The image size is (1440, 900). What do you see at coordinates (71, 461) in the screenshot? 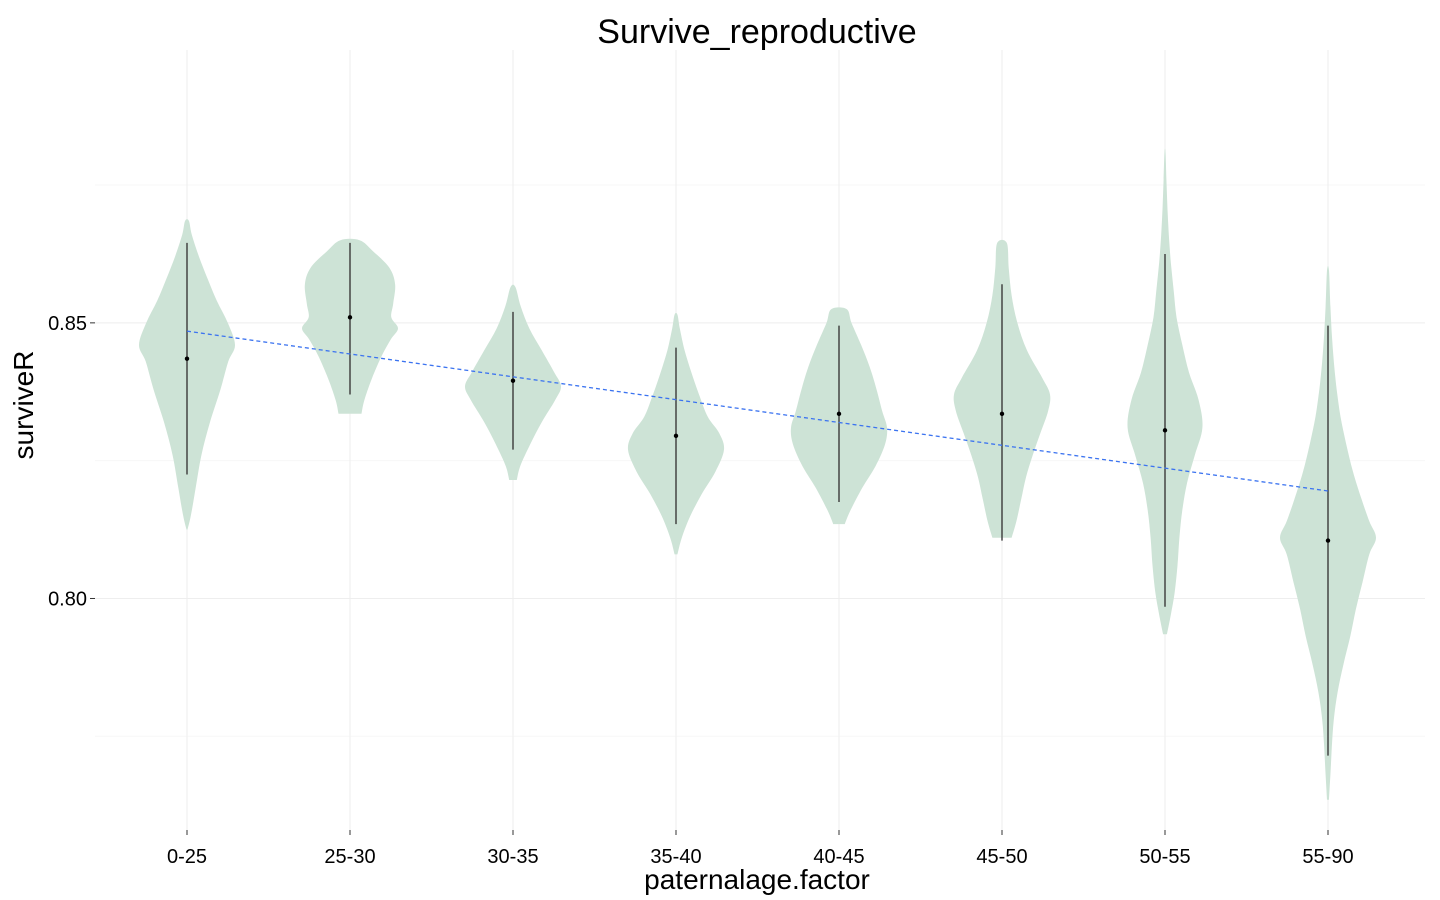
I see `y-axis: 0.80 0.85` at bounding box center [71, 461].